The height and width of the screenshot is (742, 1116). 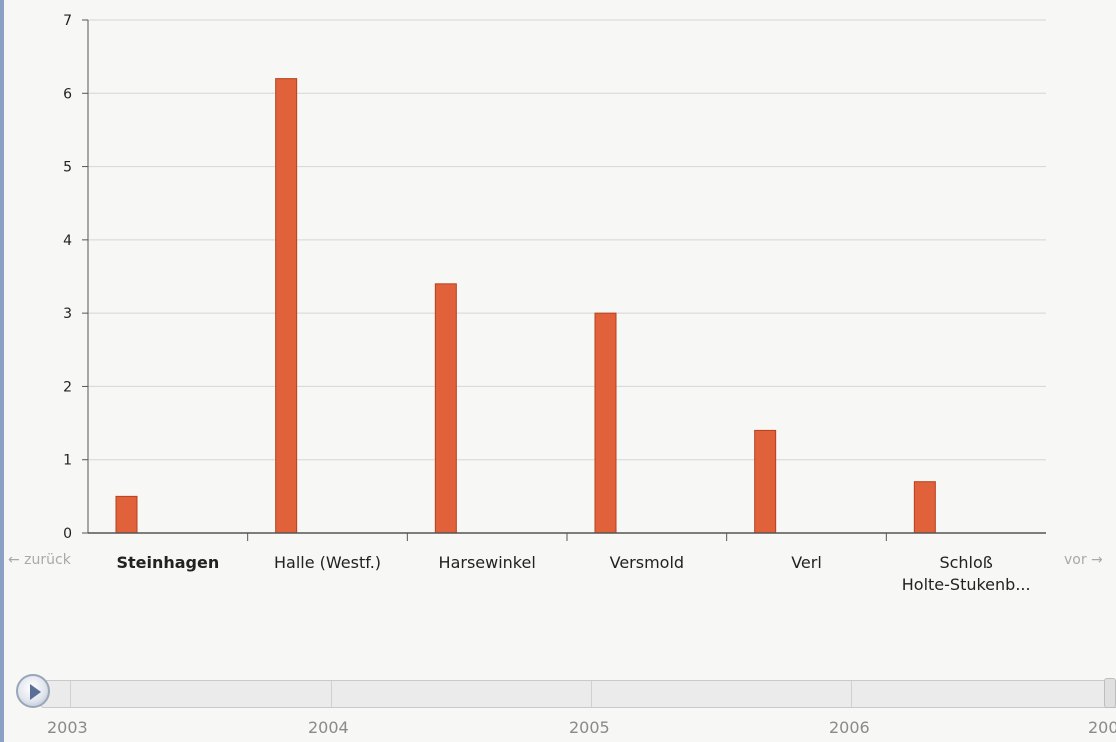 What do you see at coordinates (39, 560) in the screenshot?
I see `prev-nav-button: ← zurück` at bounding box center [39, 560].